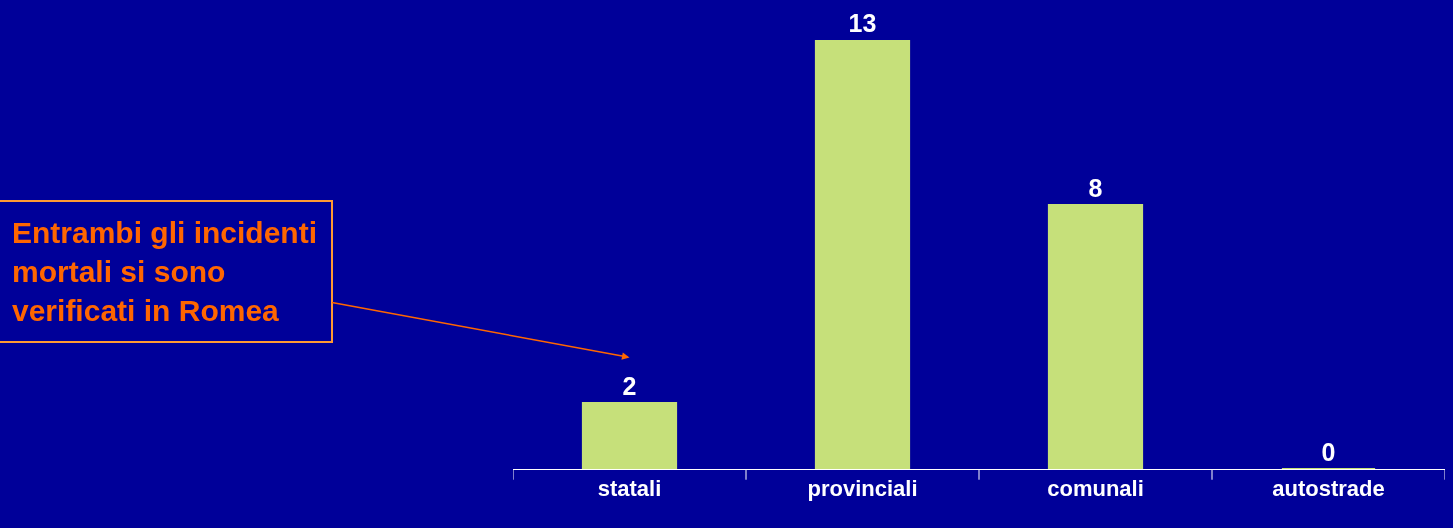  Describe the element at coordinates (629, 386) in the screenshot. I see `data-label: 2` at that location.